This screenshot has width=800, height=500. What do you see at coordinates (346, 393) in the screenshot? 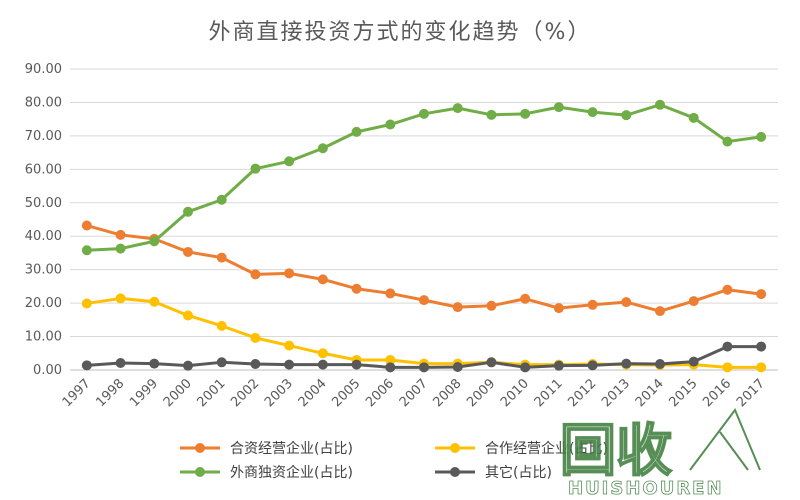
I see `x-tick-label: 2005` at bounding box center [346, 393].